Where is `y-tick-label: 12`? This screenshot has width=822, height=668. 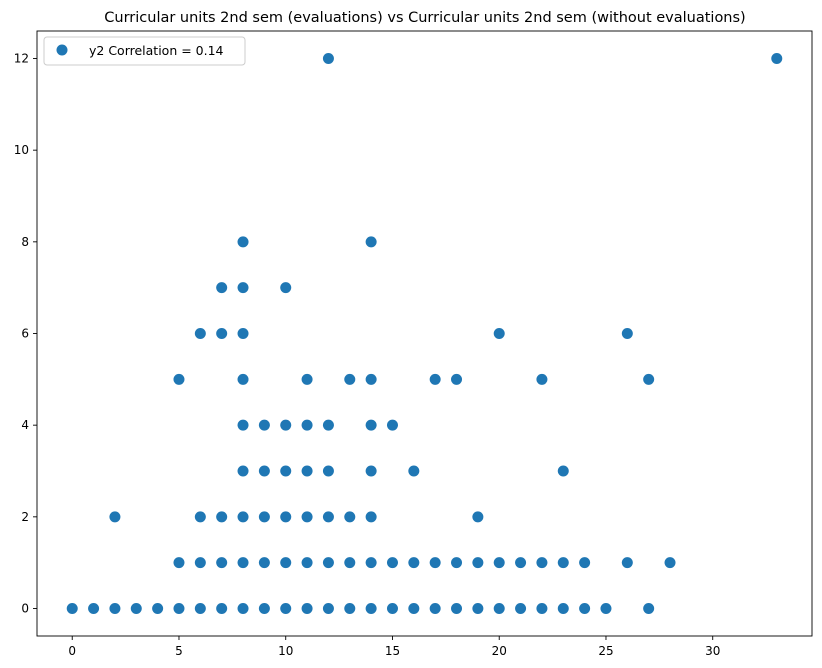
y-tick-label: 12 is located at coordinates (21, 59).